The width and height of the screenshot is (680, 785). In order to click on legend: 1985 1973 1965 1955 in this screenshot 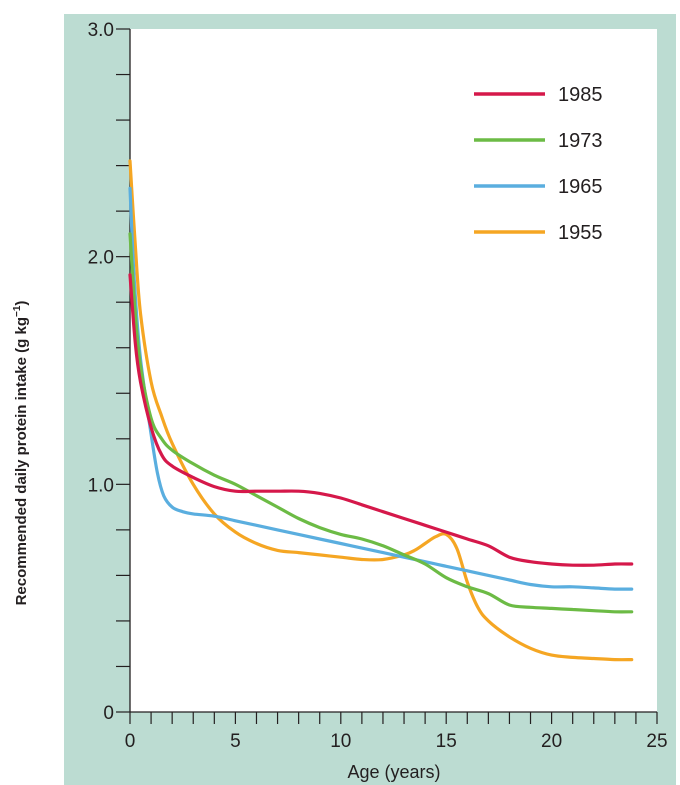, I will do `click(538, 164)`.